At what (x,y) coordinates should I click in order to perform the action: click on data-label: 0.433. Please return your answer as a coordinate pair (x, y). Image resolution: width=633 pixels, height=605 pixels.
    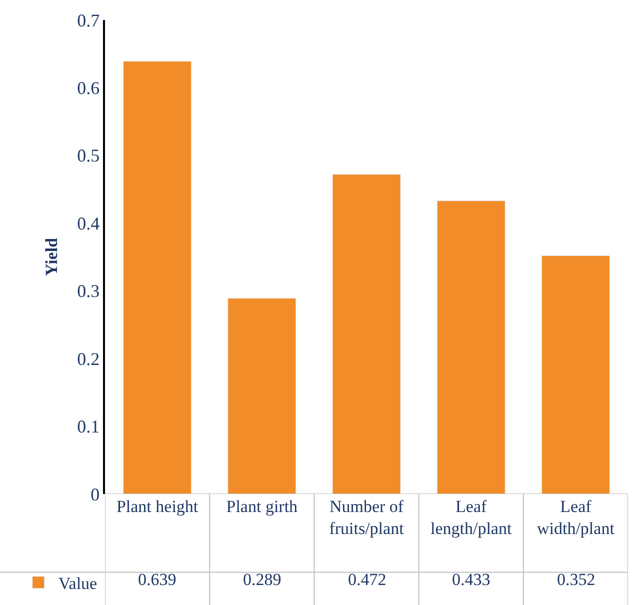
    Looking at the image, I should click on (471, 579).